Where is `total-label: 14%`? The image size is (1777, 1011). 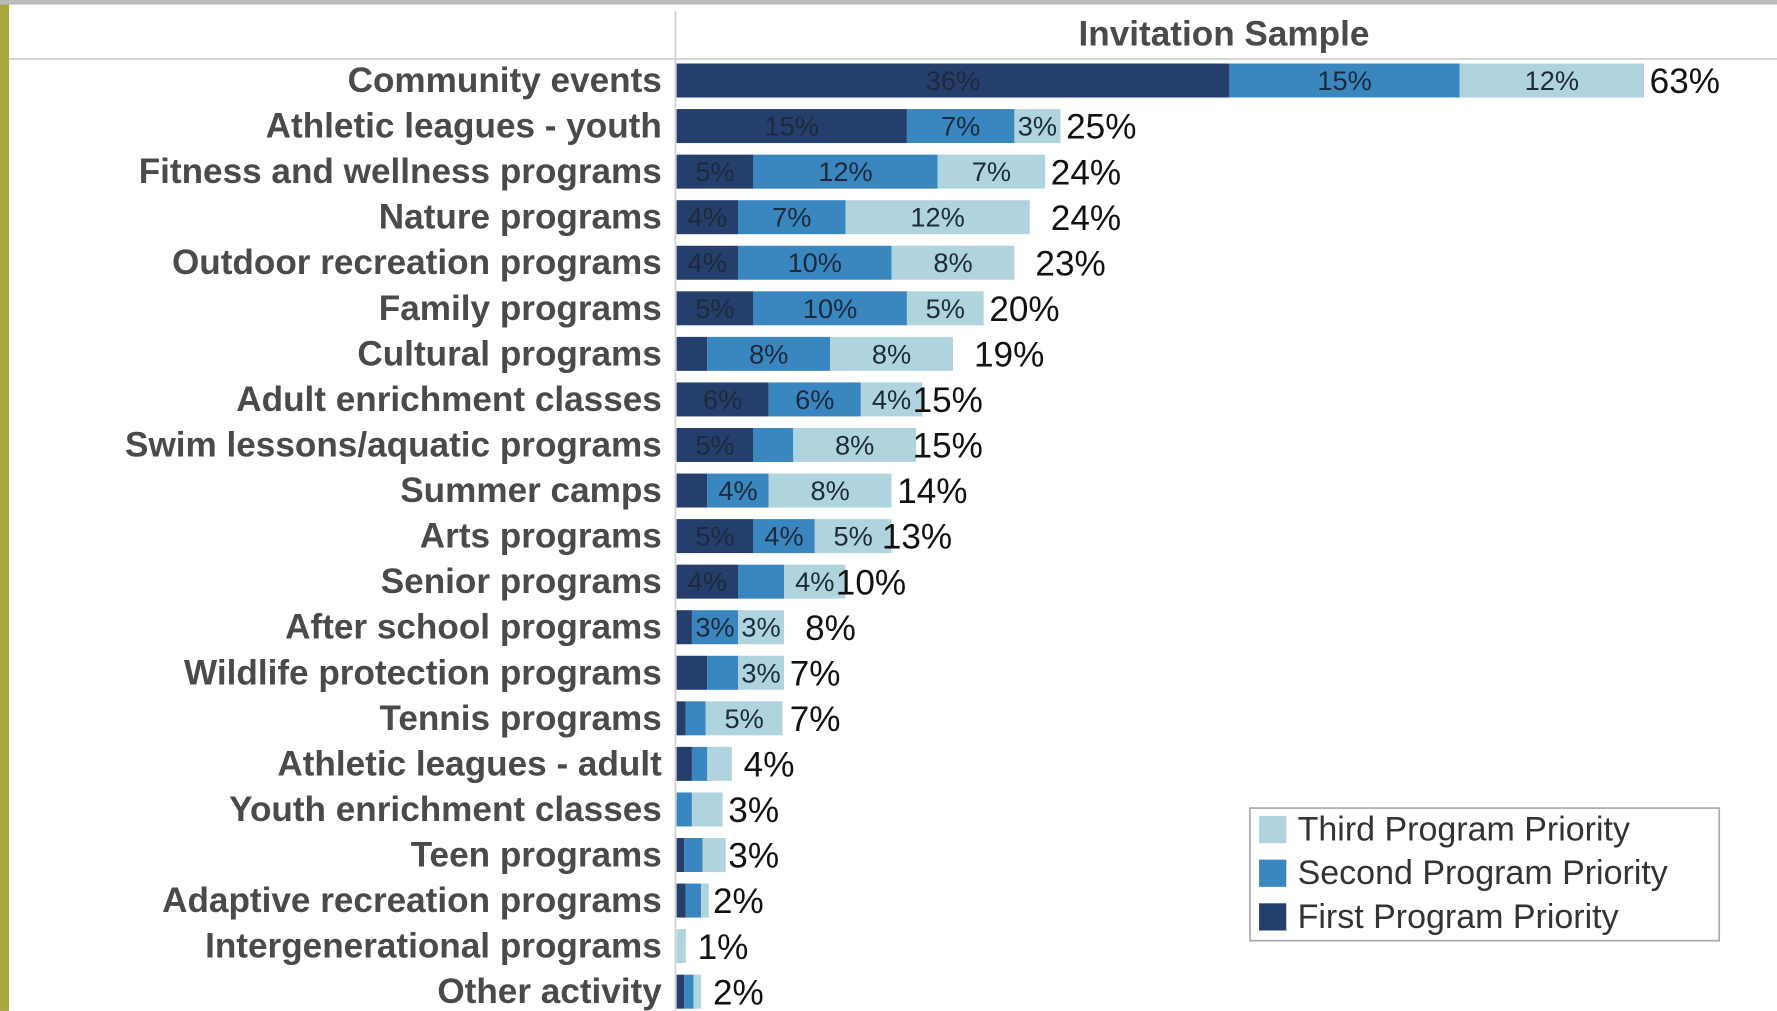 total-label: 14% is located at coordinates (932, 491).